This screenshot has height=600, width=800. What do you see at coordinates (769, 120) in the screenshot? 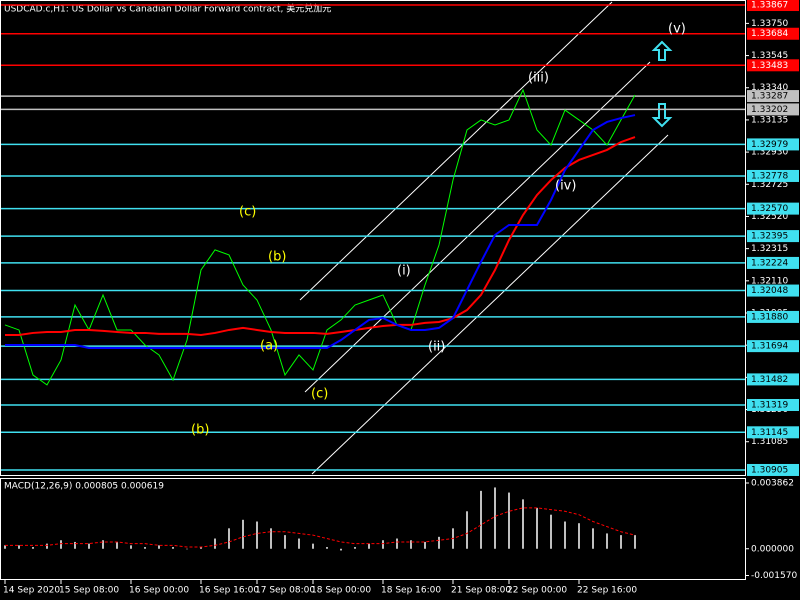
I see `y-tick-label: 1.33135` at bounding box center [769, 120].